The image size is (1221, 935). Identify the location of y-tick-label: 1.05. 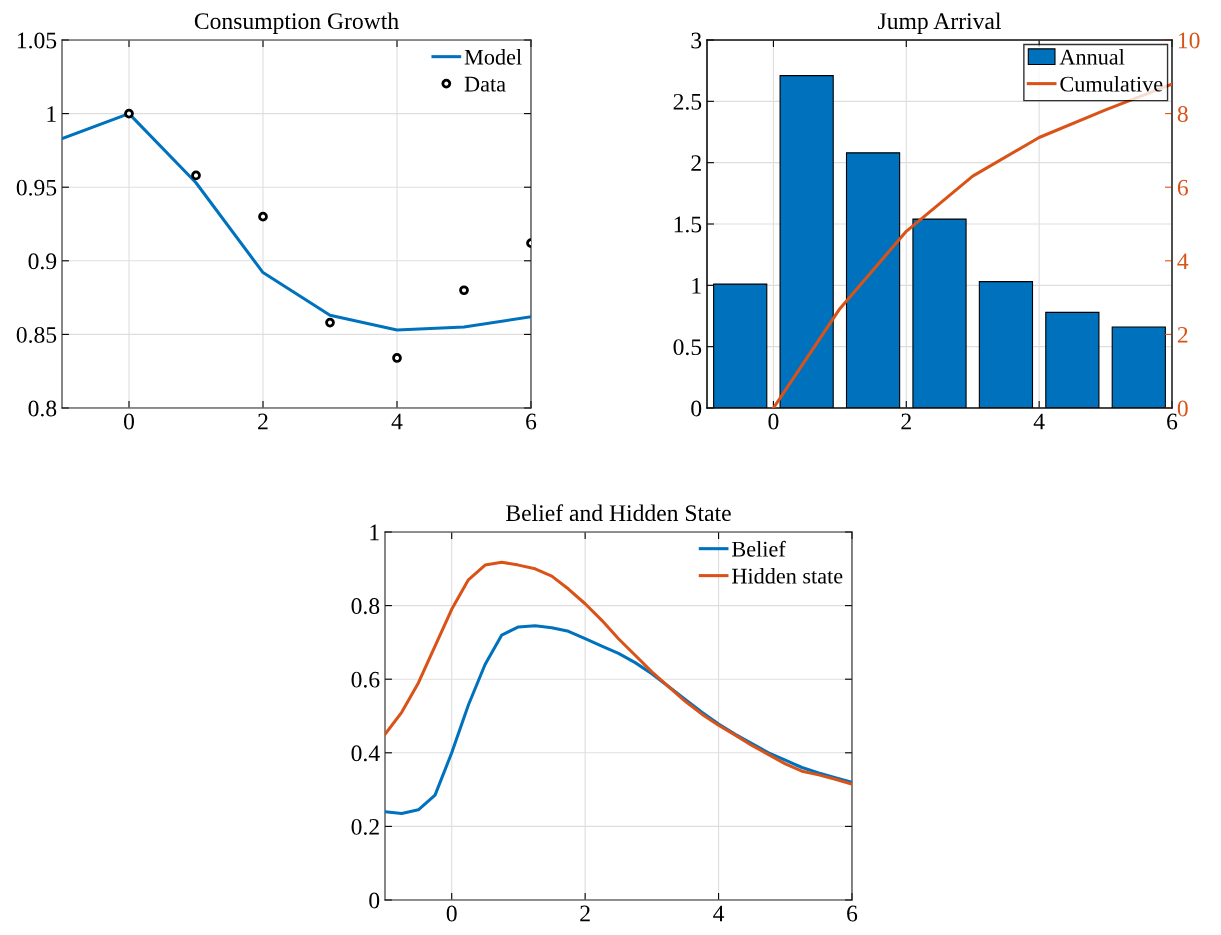
(37, 40).